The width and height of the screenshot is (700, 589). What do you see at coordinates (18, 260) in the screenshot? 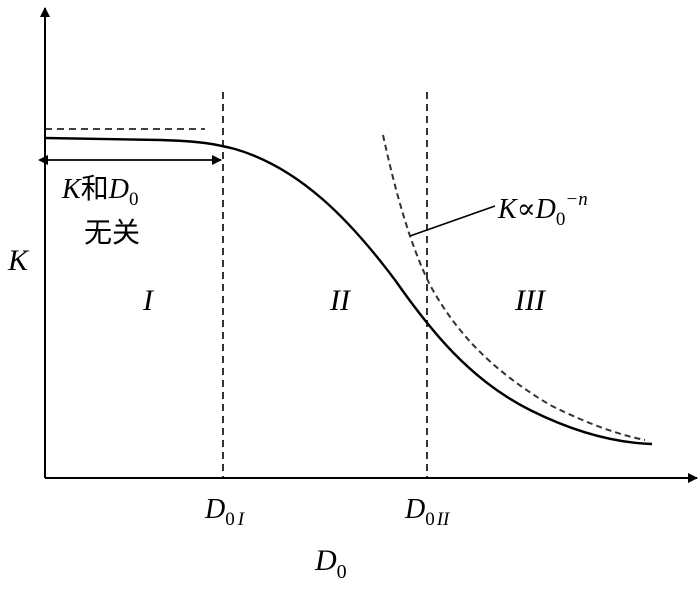
I see `y-axis-label: K` at bounding box center [18, 260].